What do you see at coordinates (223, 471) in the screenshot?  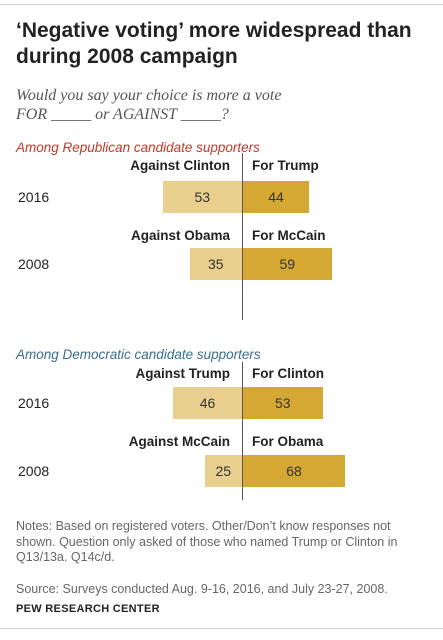 I see `against-bar: 25` at bounding box center [223, 471].